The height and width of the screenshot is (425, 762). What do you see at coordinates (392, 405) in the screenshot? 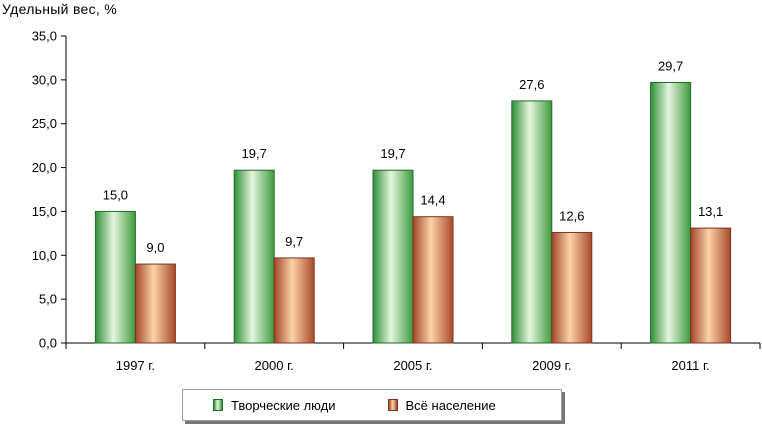
I see `legend-swatch-population` at bounding box center [392, 405].